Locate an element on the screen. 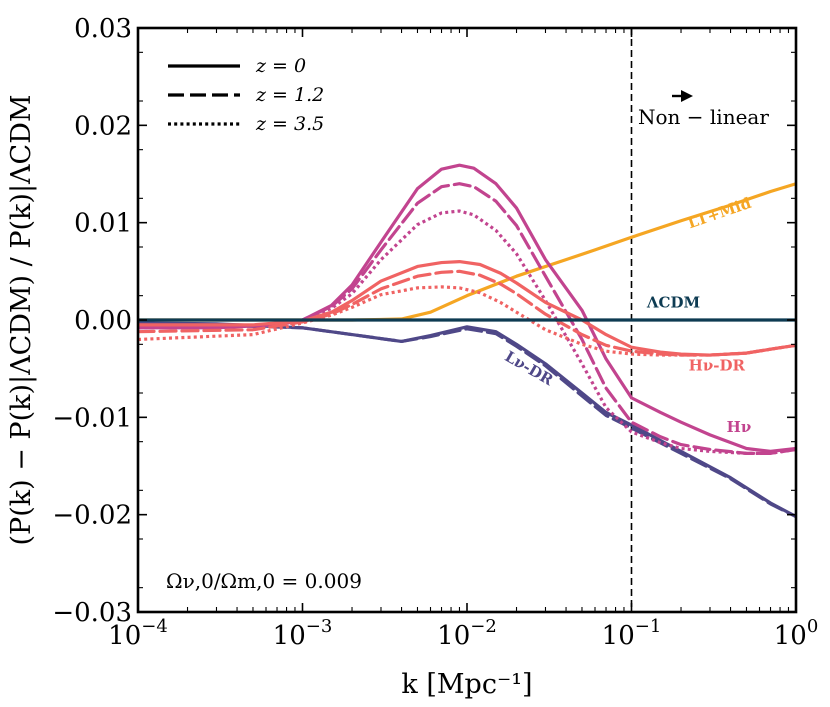  y-axis-label: (P(k) − P(k)|ΛCDM) / P(k)|ΛCDM is located at coordinates (21, 320).